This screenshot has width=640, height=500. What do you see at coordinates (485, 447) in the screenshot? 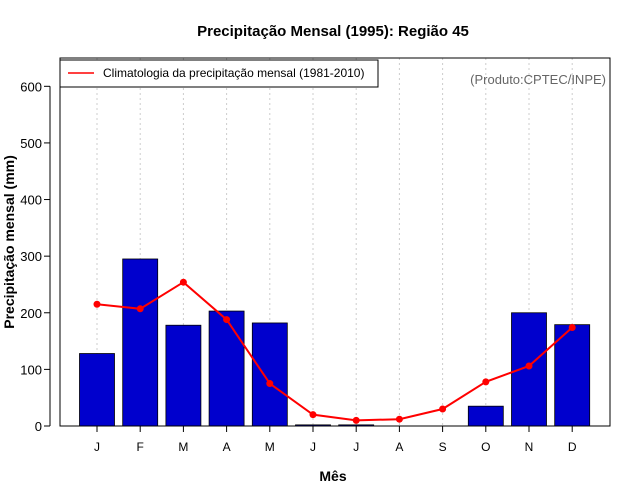
I see `x-tick-label: O` at bounding box center [485, 447].